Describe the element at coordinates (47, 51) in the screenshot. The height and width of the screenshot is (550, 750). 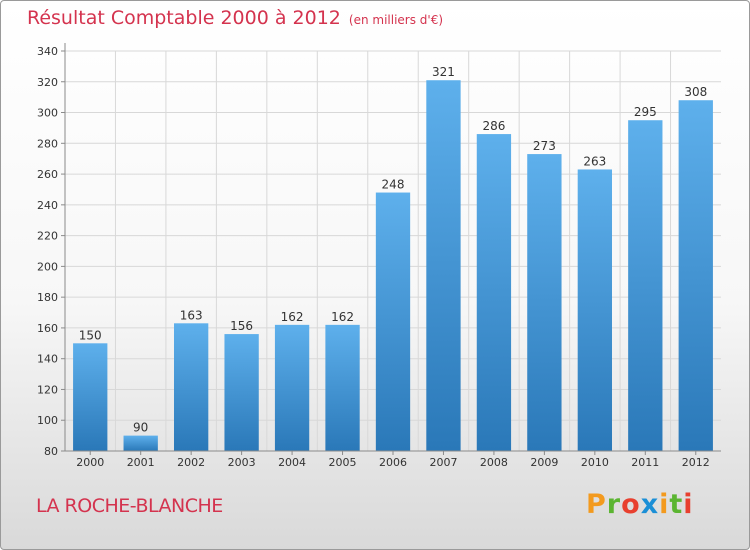
I see `y-tick-label: 340` at that location.